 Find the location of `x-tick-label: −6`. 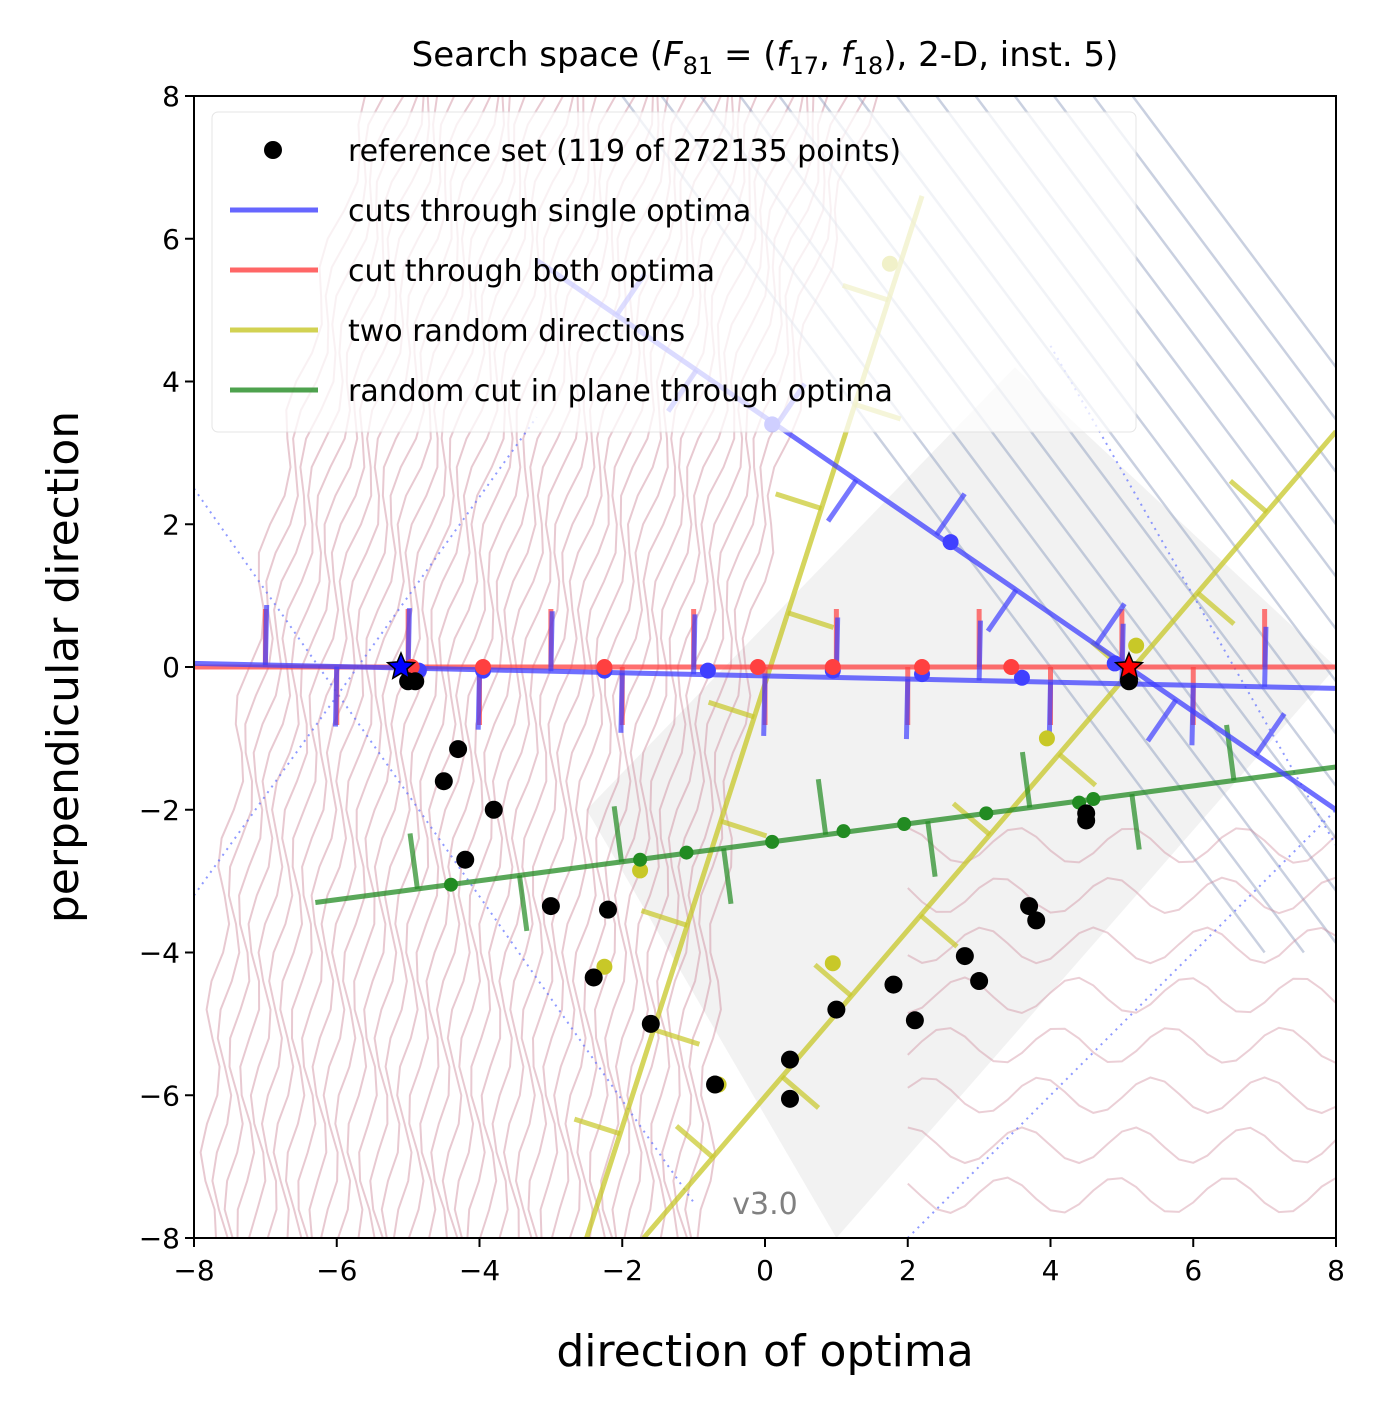

x-tick-label: −6 is located at coordinates (336, 1270).